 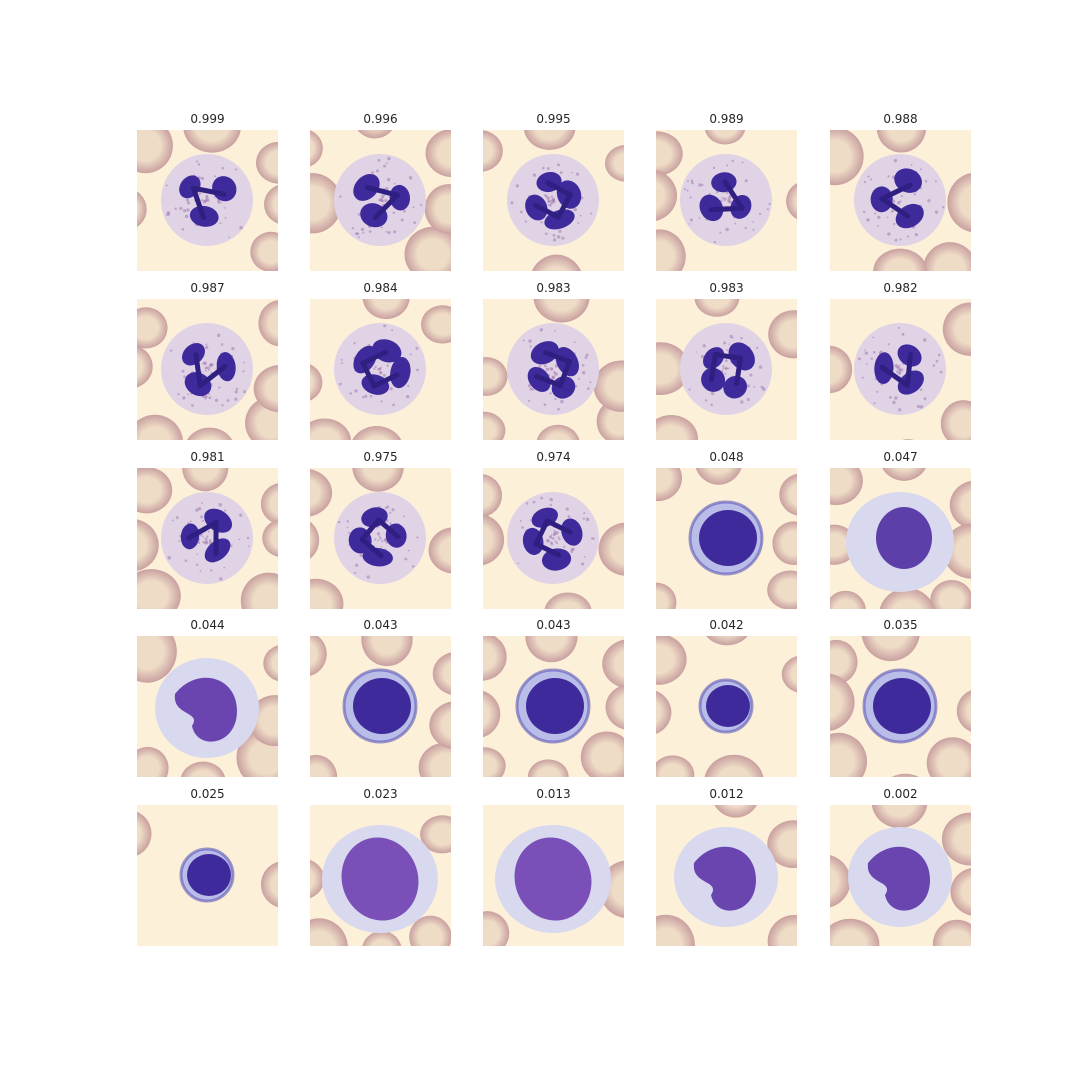 I want to click on score-label: 0.987, so click(x=207, y=288).